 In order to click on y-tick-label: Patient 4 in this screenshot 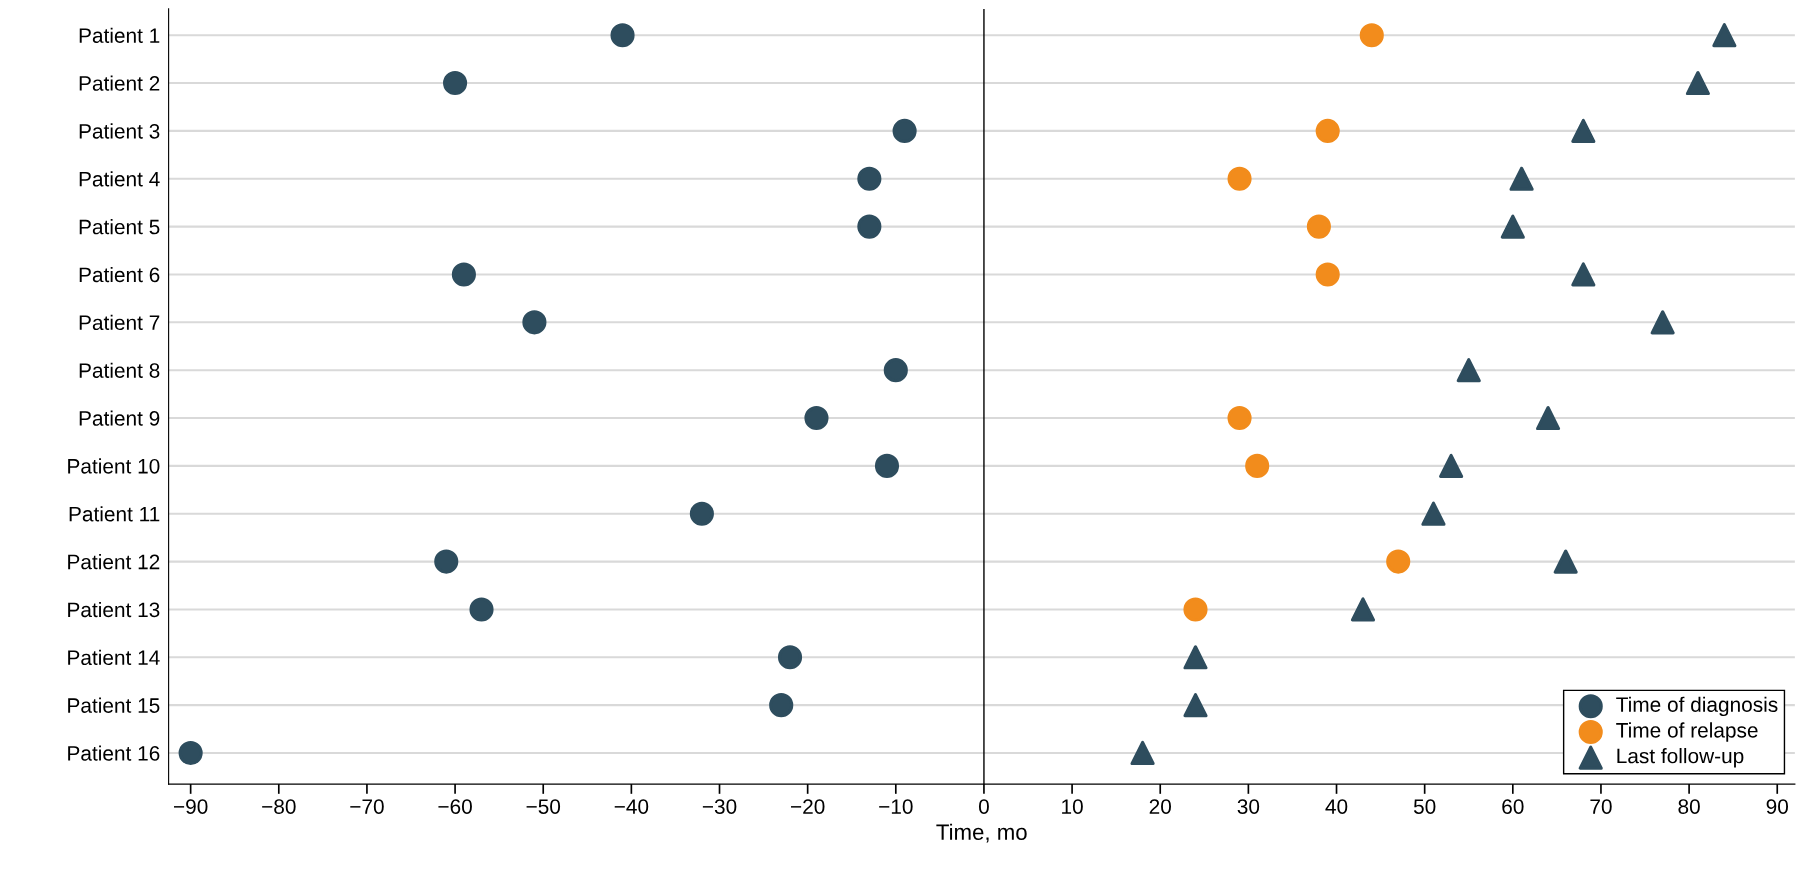, I will do `click(119, 179)`.